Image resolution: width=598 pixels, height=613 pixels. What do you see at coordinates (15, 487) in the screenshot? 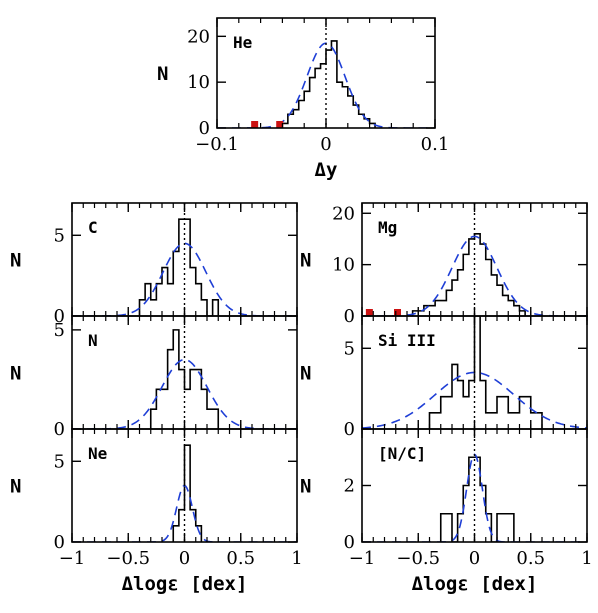
I see `y-axis-title-ne: N` at bounding box center [15, 487].